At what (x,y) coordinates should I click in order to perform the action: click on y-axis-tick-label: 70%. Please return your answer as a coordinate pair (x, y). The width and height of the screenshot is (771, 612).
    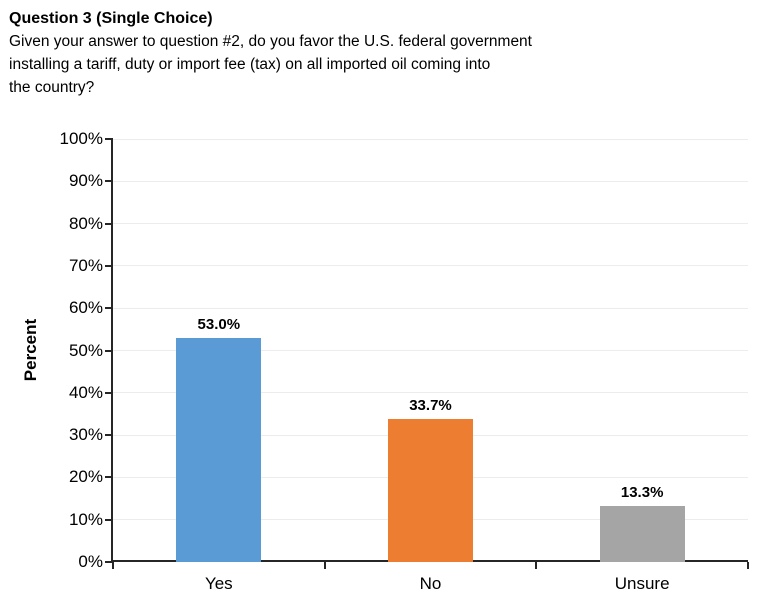
    Looking at the image, I should click on (85, 265).